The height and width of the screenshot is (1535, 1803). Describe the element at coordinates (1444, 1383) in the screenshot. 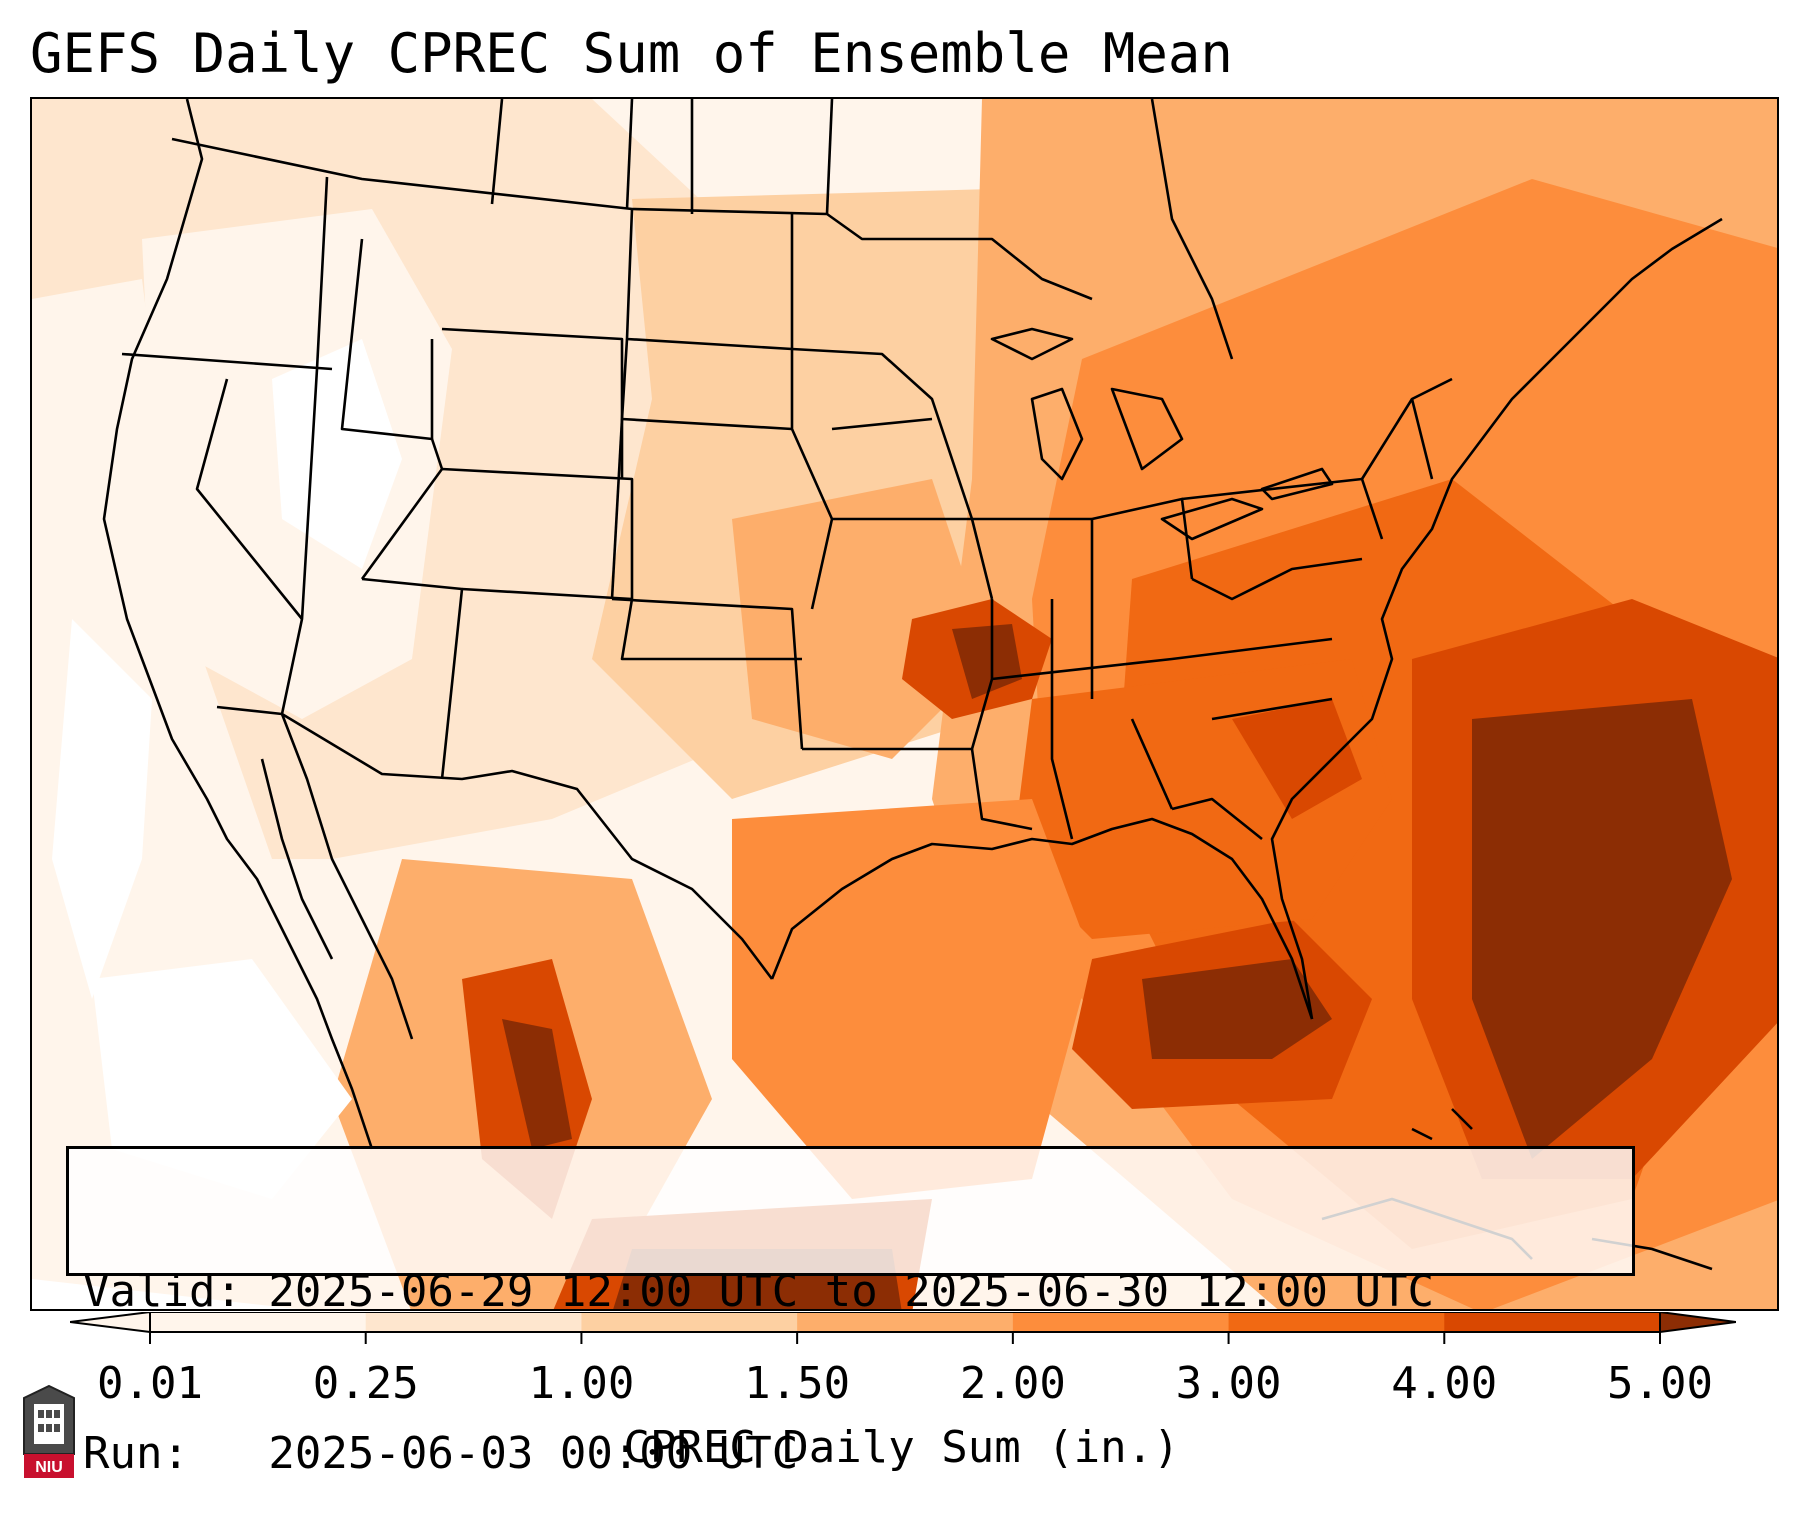

I see `colorbar-tick-label: 4.00` at that location.